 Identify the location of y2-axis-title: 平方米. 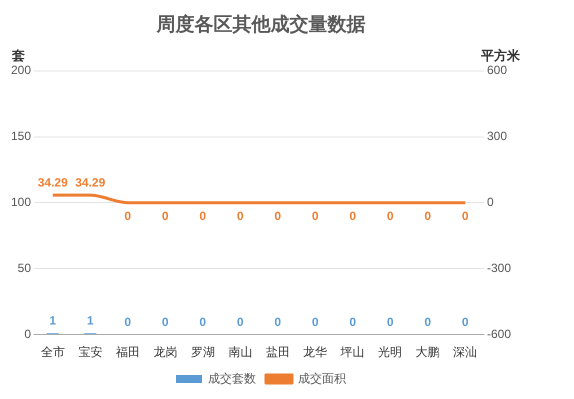
(500, 55).